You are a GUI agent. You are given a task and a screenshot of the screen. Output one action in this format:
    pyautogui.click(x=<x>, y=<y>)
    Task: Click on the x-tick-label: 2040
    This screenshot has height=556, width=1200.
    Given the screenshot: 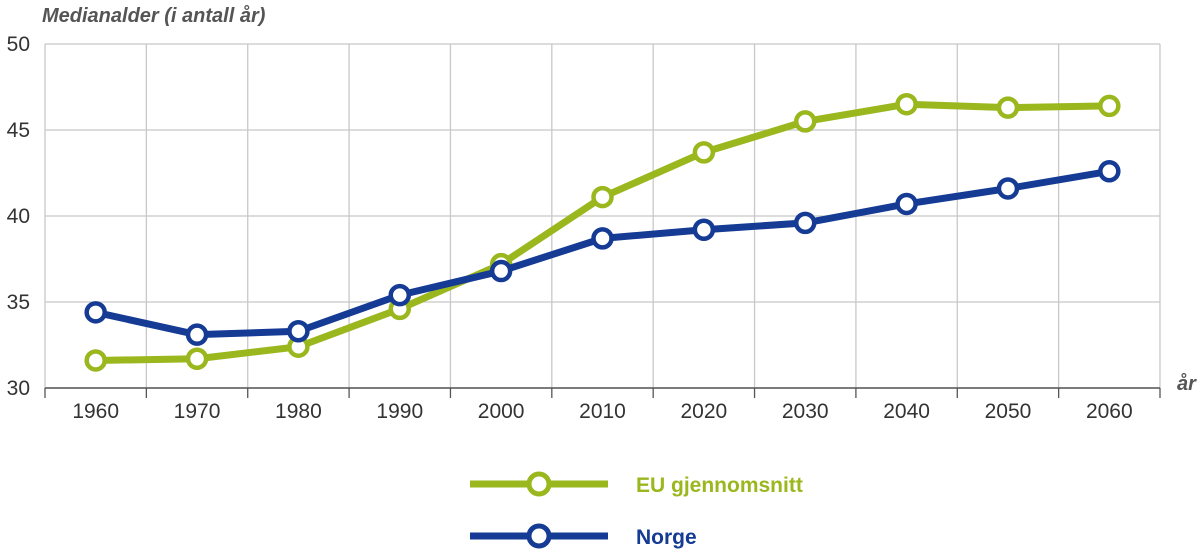 What is the action you would take?
    pyautogui.click(x=906, y=411)
    